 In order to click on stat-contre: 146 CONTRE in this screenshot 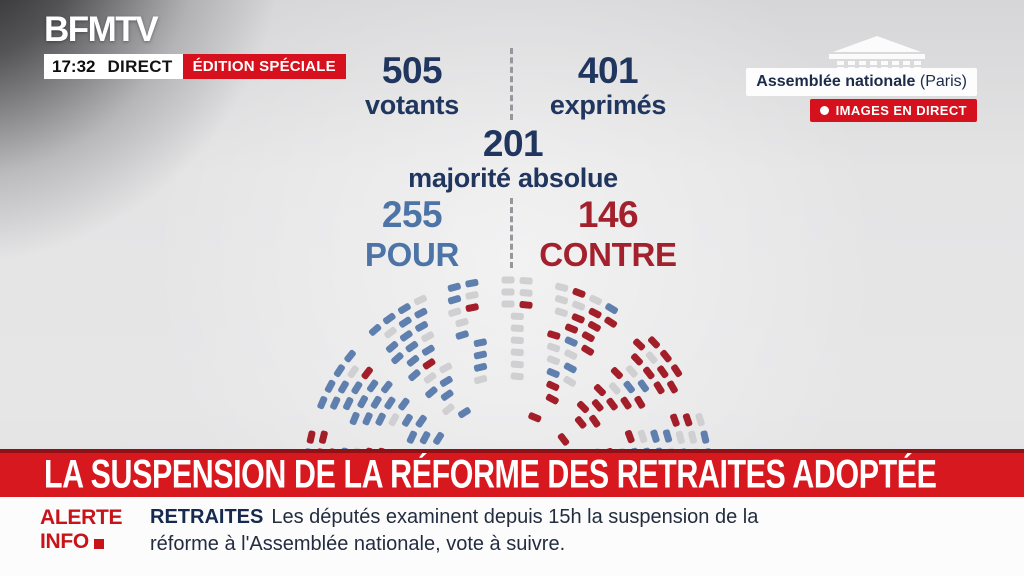, I will do `click(608, 234)`.